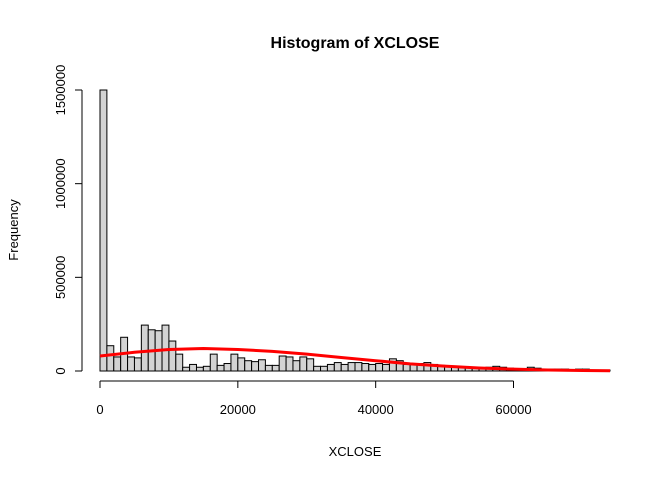 The height and width of the screenshot is (480, 672). I want to click on x-tick-label: 40000, so click(376, 409).